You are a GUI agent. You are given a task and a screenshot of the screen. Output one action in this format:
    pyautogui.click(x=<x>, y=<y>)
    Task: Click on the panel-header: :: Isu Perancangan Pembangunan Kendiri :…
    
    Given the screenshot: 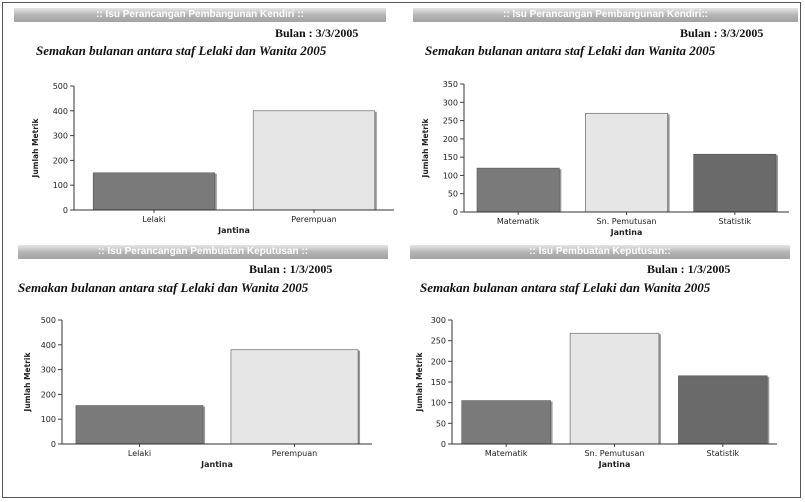 What is the action you would take?
    pyautogui.click(x=200, y=15)
    